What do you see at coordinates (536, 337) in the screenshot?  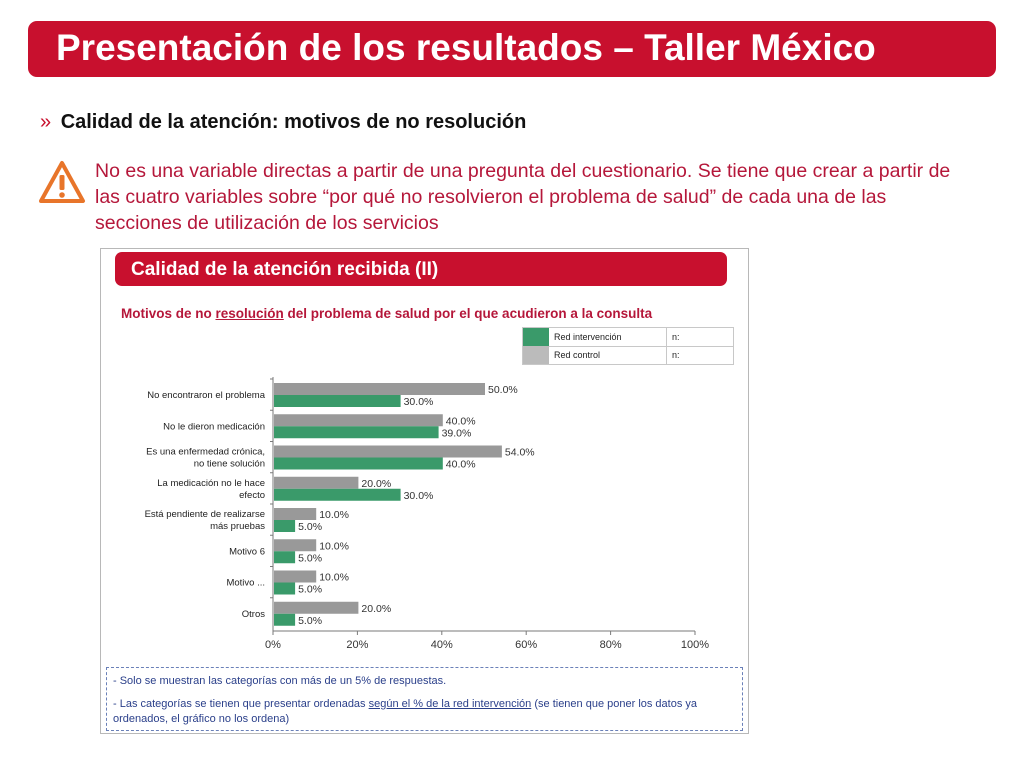 I see `legend-swatch-intervencion` at bounding box center [536, 337].